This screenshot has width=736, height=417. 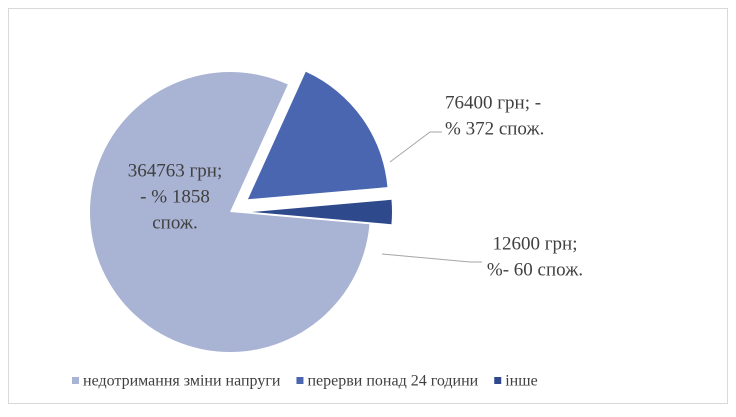 I want to click on data-label: 364763 грн;, so click(x=175, y=170).